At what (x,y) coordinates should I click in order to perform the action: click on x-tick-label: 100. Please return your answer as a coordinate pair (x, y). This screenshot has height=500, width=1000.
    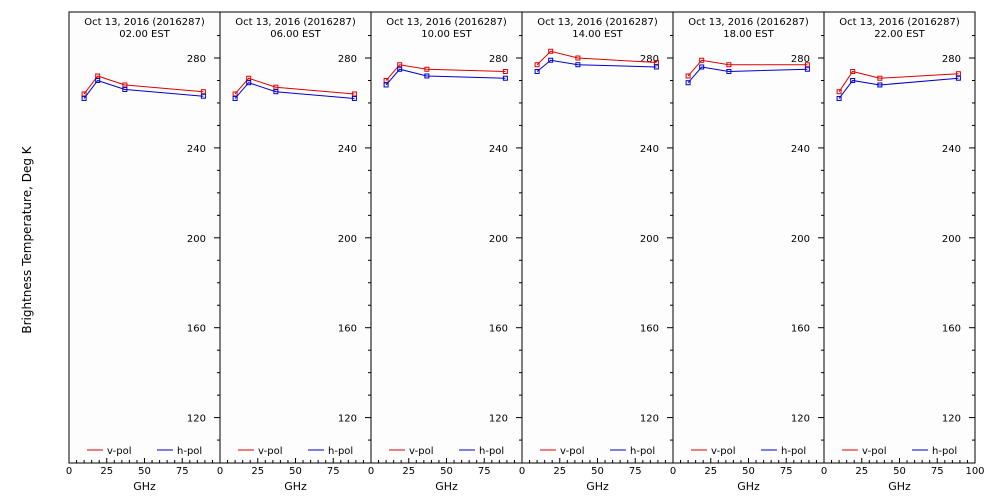
    Looking at the image, I should click on (974, 471).